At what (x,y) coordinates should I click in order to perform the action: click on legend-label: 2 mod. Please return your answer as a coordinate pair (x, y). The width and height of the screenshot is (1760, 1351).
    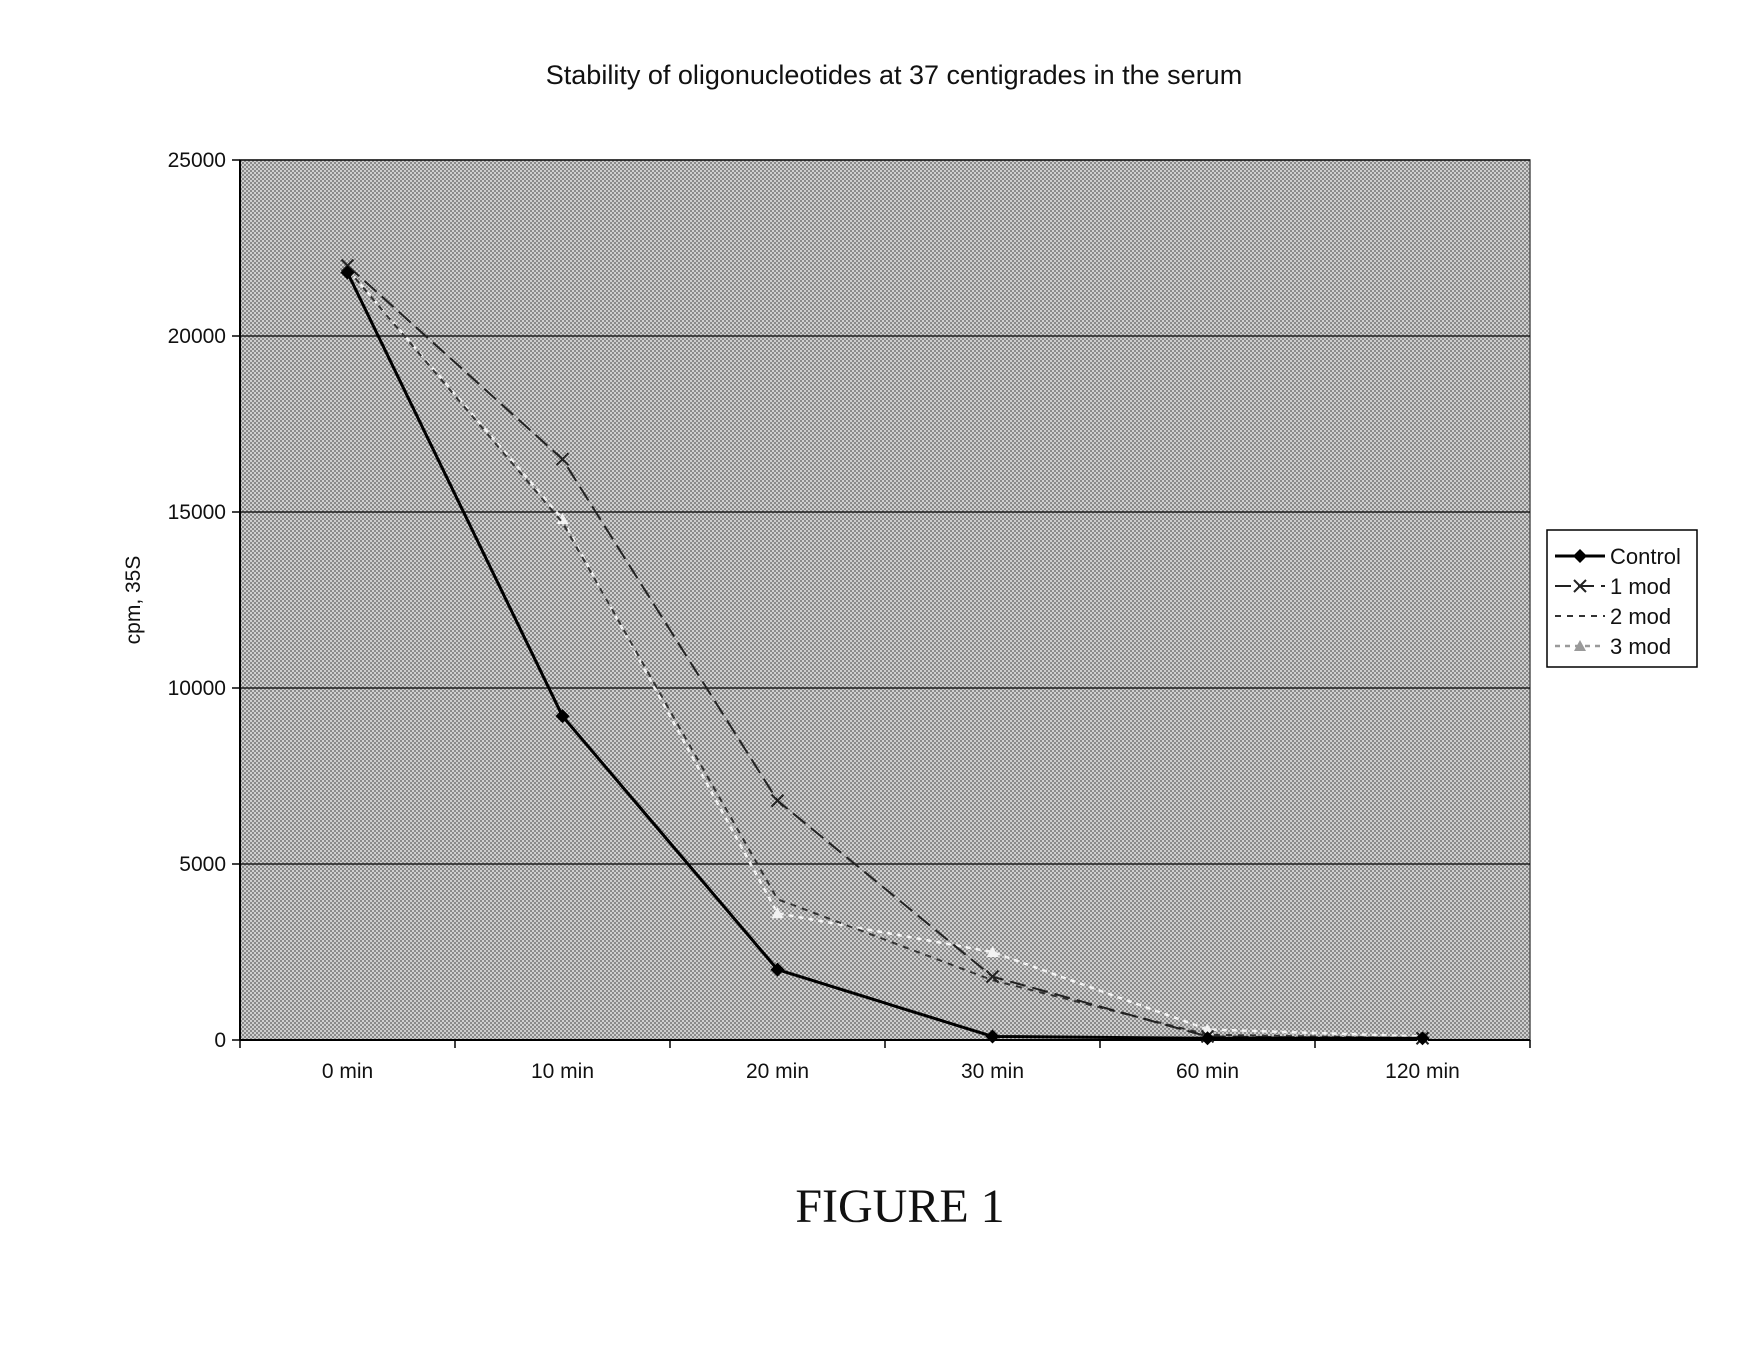
    Looking at the image, I should click on (1640, 616).